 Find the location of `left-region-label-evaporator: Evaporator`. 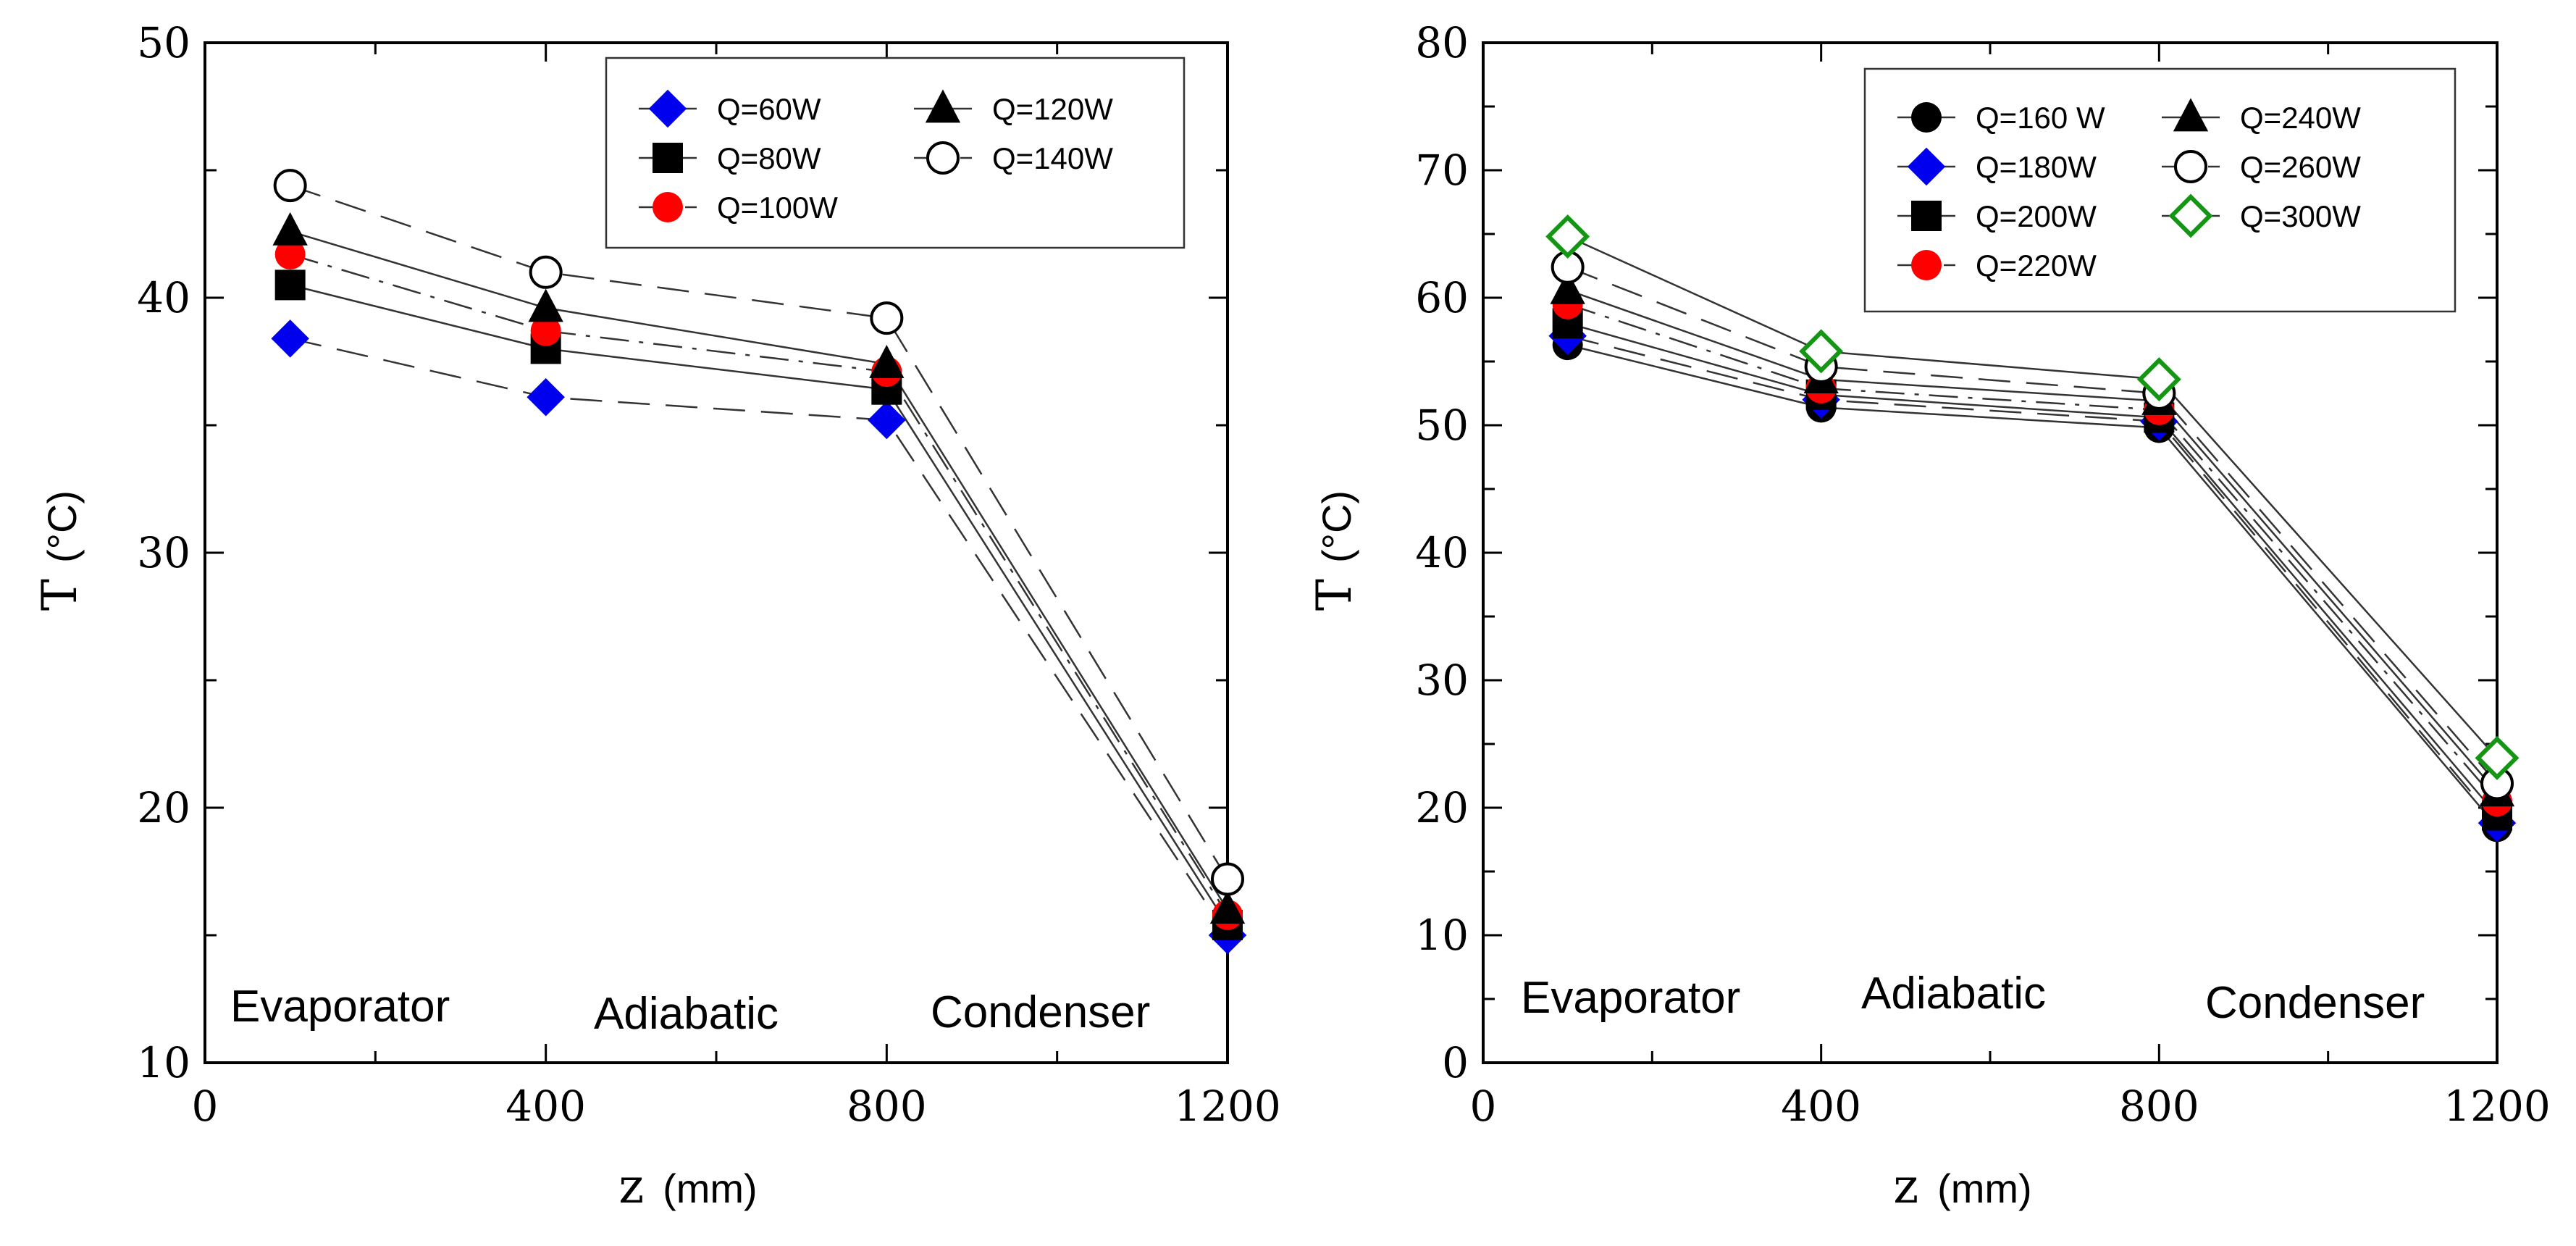

left-region-label-evaporator: Evaporator is located at coordinates (340, 1007).